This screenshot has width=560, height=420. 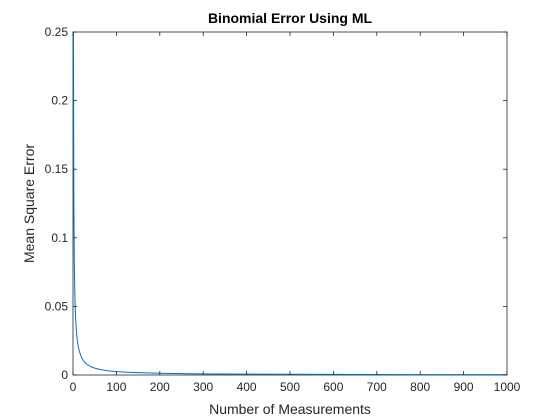 I want to click on y-tick-label: 0.1, so click(x=59, y=238).